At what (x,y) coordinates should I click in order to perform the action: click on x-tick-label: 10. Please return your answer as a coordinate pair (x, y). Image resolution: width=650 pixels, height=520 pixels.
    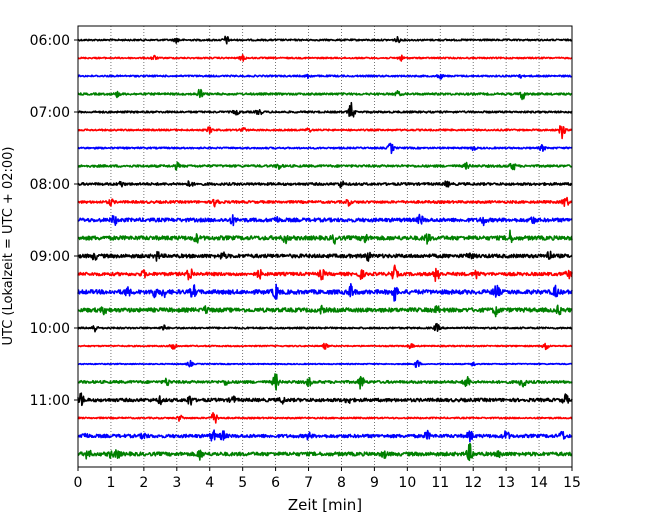
    Looking at the image, I should click on (407, 483).